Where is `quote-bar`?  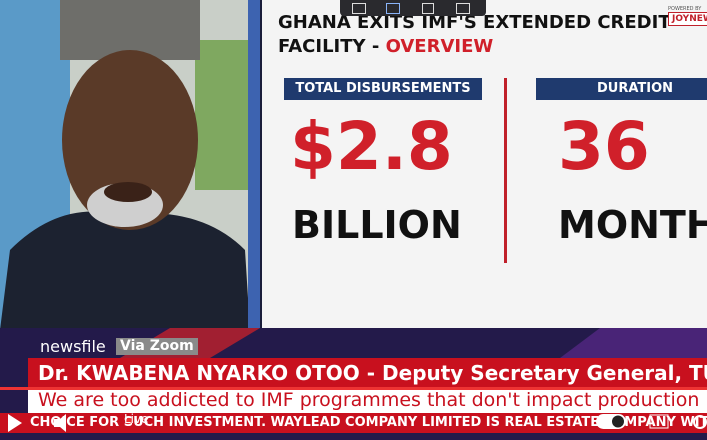
quote-bar is located at coordinates (367, 400).